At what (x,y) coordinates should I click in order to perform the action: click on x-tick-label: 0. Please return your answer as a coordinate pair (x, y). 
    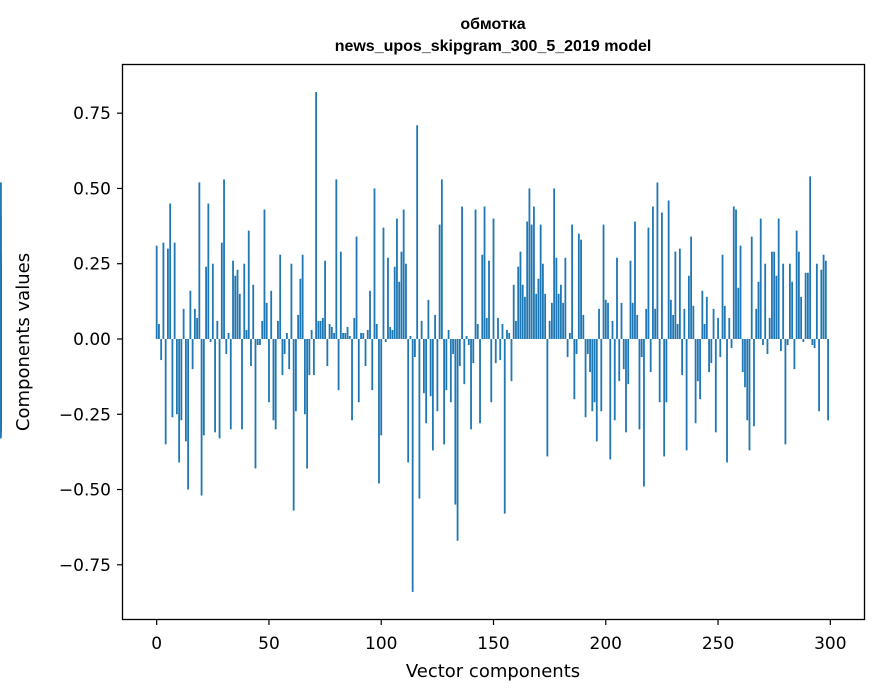
    Looking at the image, I should click on (156, 644).